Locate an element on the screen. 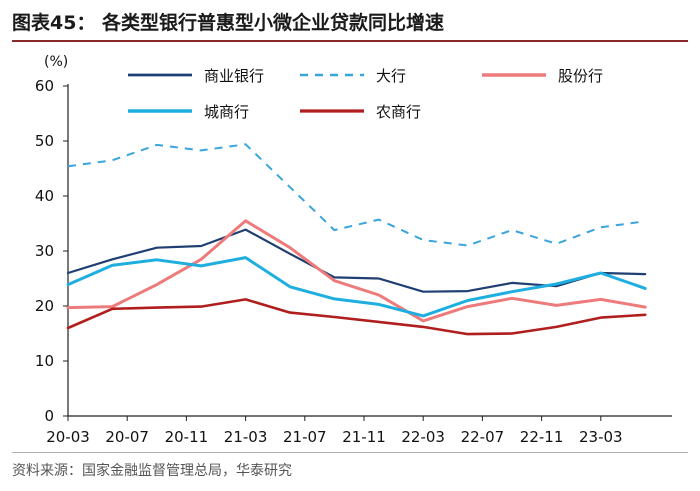 The image size is (700, 491). legend-label-1: 大行 is located at coordinates (391, 76).